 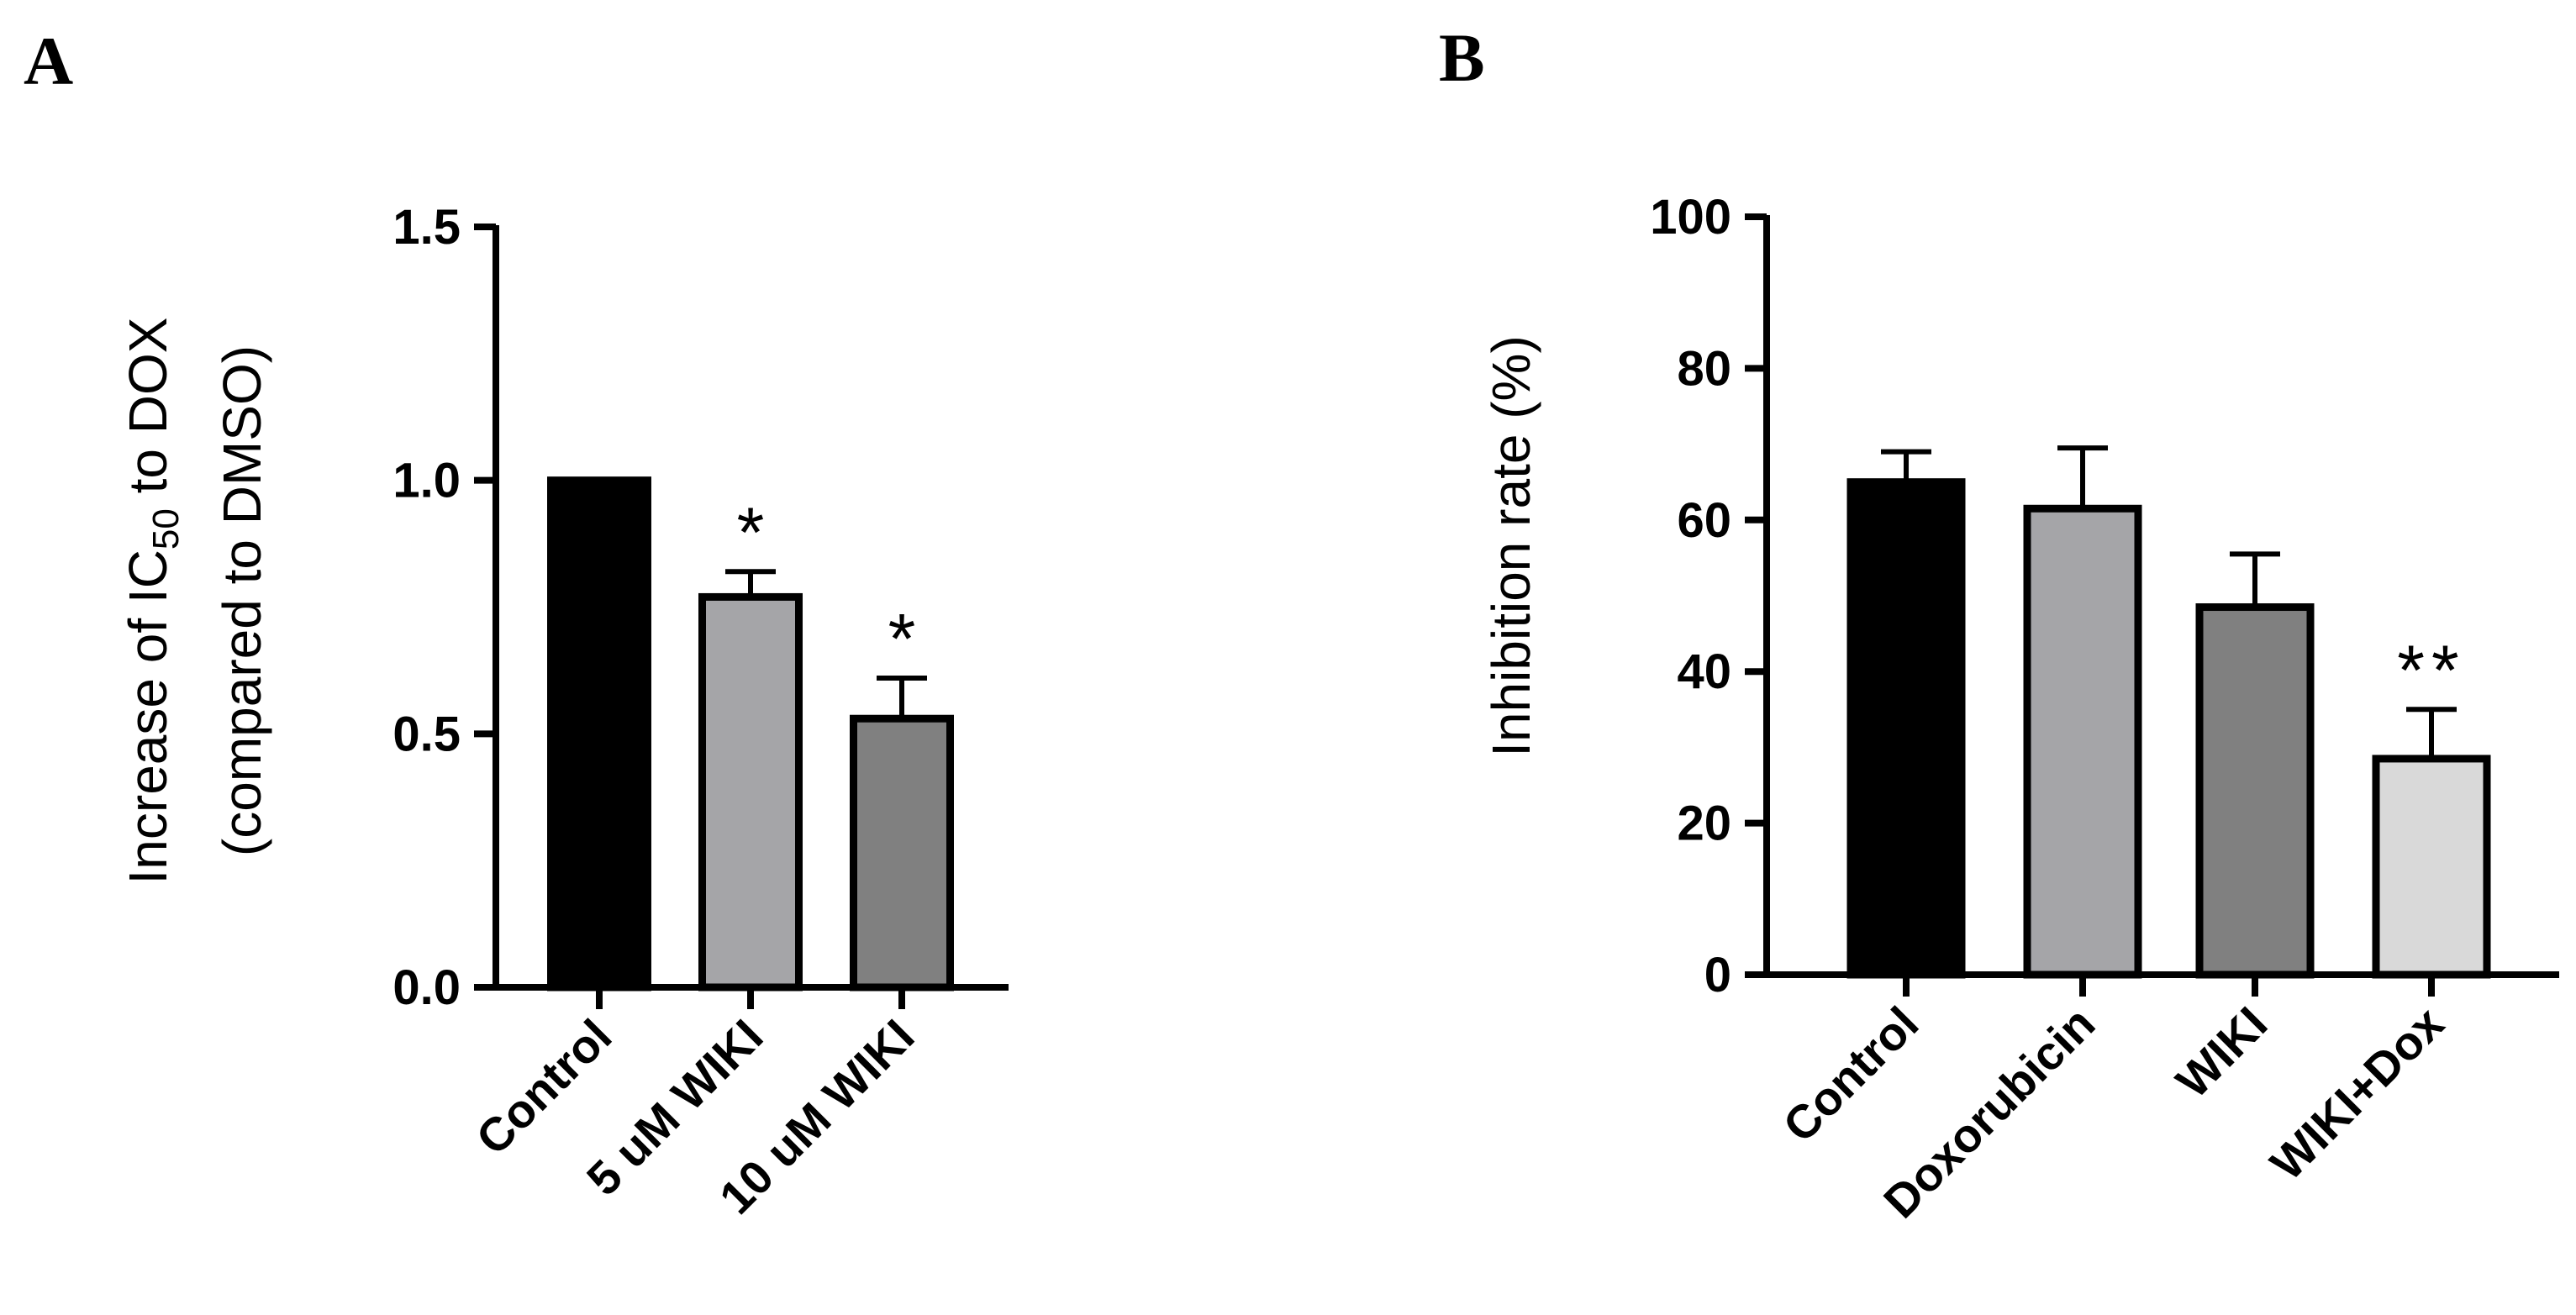 What do you see at coordinates (2356, 1093) in the screenshot?
I see `category-label-4: WIKI+Dox` at bounding box center [2356, 1093].